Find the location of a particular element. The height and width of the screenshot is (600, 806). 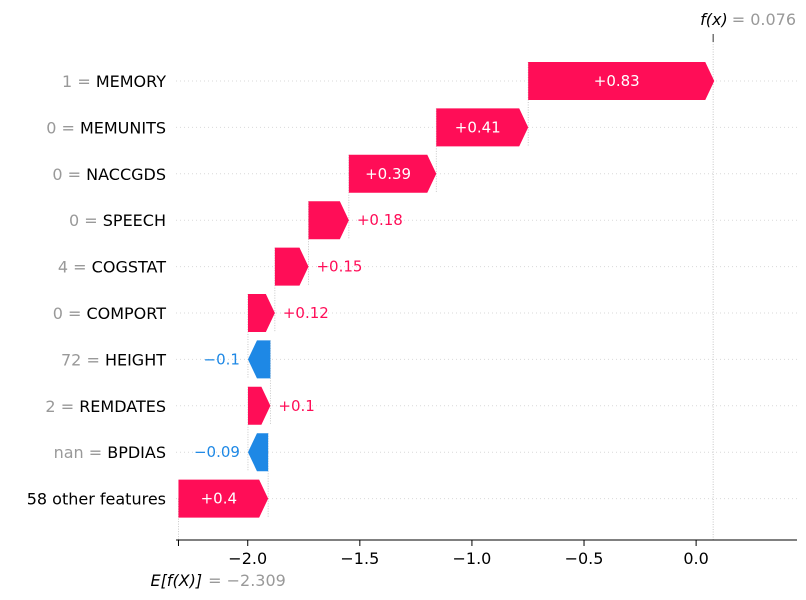

feature-label: 58 other features is located at coordinates (96, 499).